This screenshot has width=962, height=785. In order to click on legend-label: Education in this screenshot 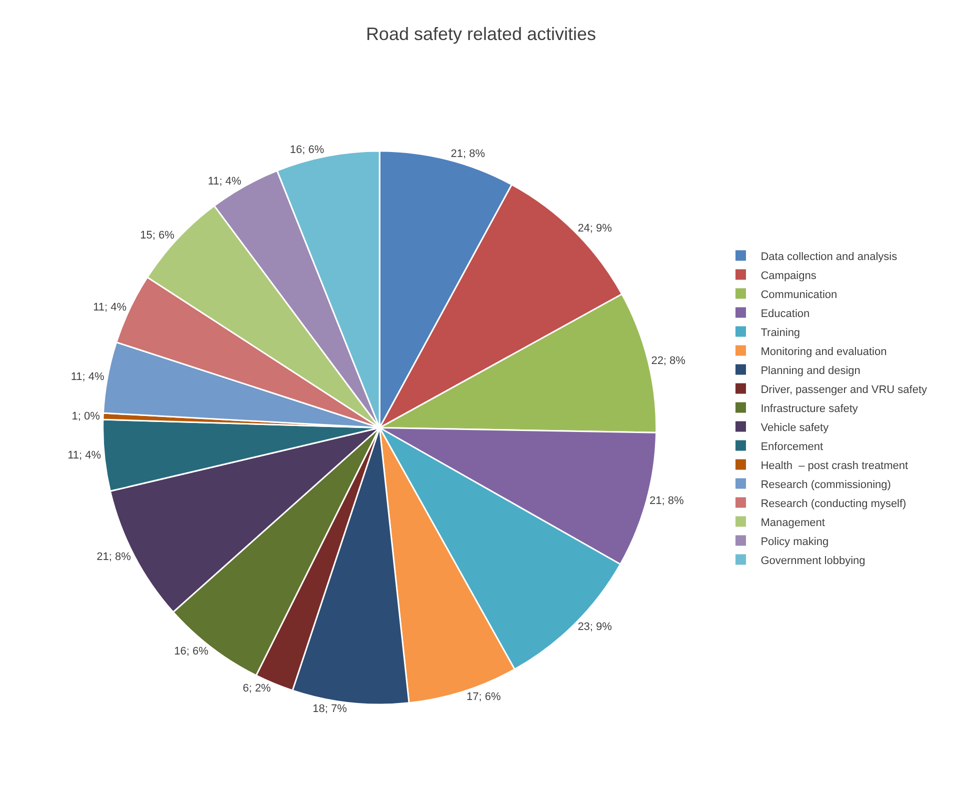, I will do `click(785, 314)`.